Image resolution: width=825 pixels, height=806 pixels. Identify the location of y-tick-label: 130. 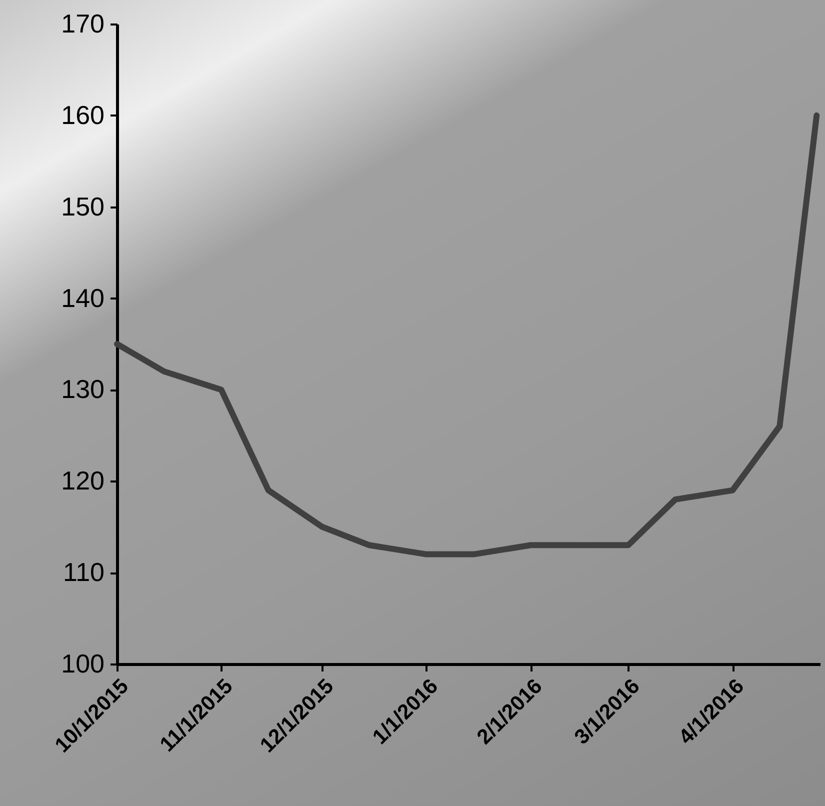
(82, 389).